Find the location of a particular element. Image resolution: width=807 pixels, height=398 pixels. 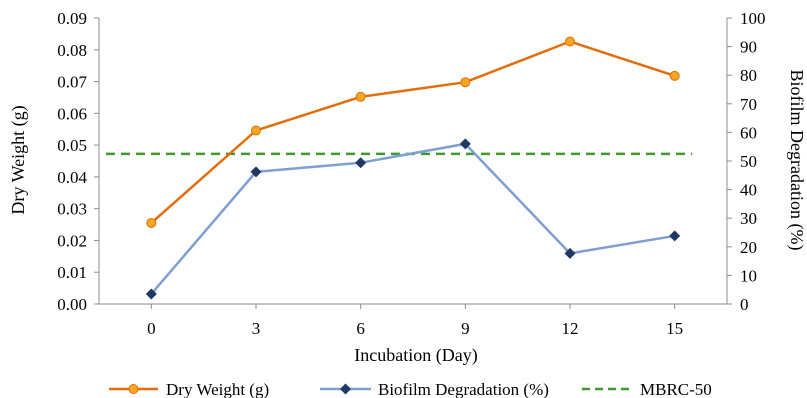

right-y-axis-title: Biofilm Degradation (%) is located at coordinates (796, 160).